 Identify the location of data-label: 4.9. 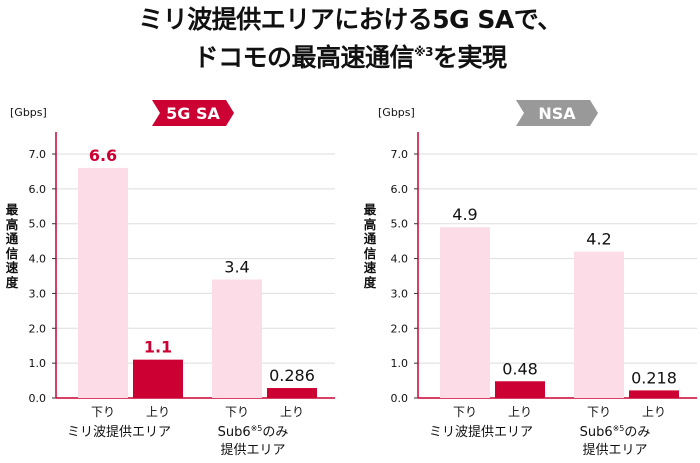
(464, 214).